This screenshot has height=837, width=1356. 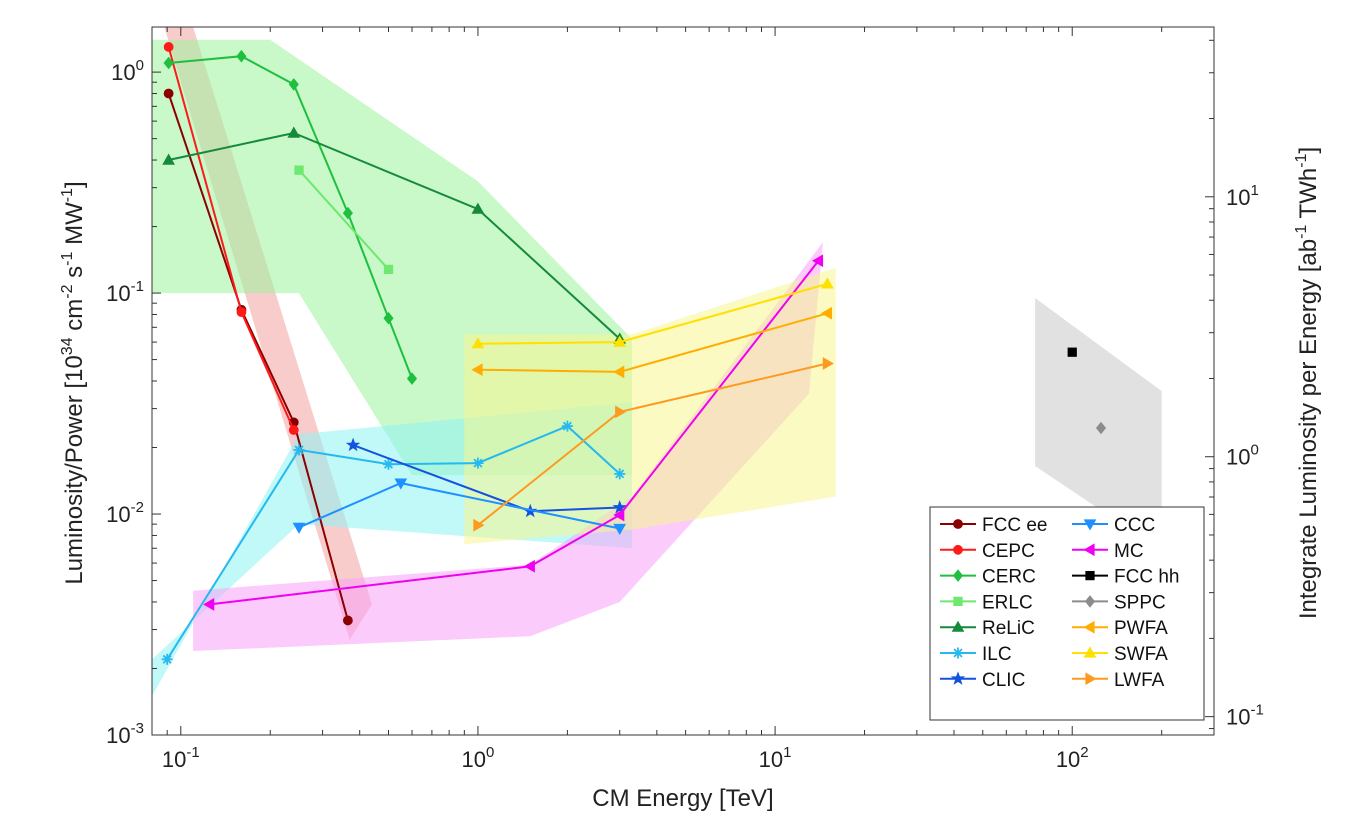 I want to click on legend-marker-clic, so click(x=958, y=678).